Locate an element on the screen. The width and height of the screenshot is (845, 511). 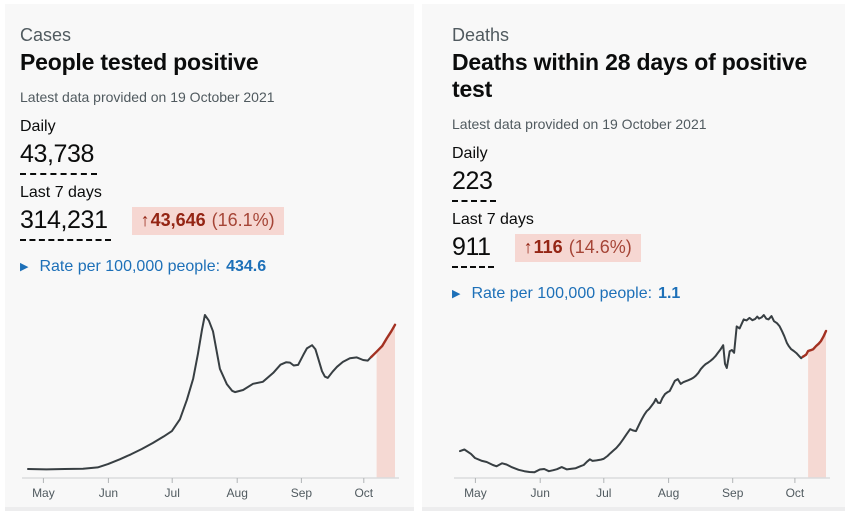
daily-metric: Daily 223 is located at coordinates (642, 174).